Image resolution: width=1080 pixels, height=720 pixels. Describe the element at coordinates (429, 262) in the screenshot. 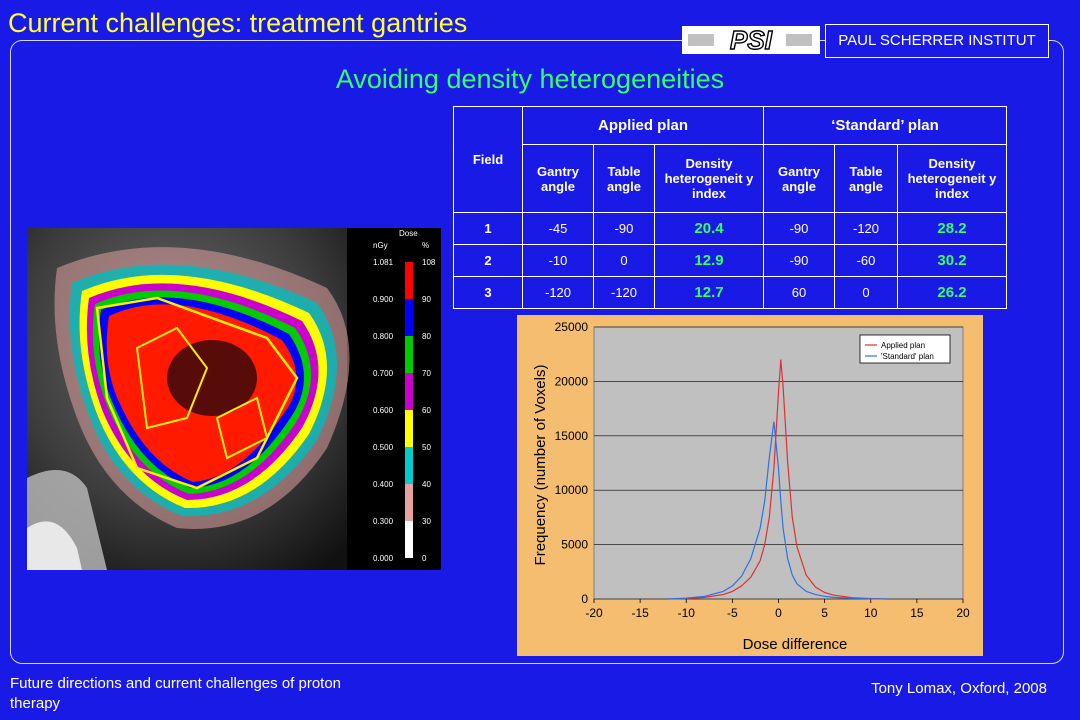

I see `dose-level-pct: 108` at that location.